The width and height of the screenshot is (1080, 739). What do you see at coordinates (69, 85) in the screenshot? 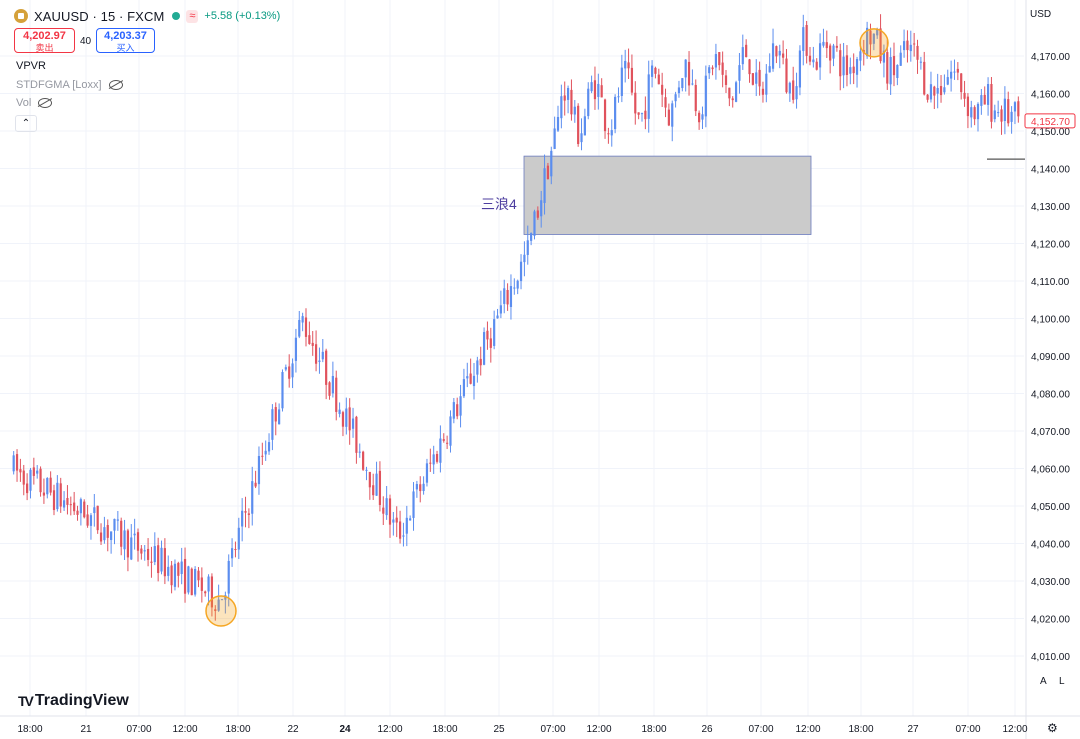
I see `indicator-stdfgma: STDFGMA [Loxx]` at bounding box center [69, 85].